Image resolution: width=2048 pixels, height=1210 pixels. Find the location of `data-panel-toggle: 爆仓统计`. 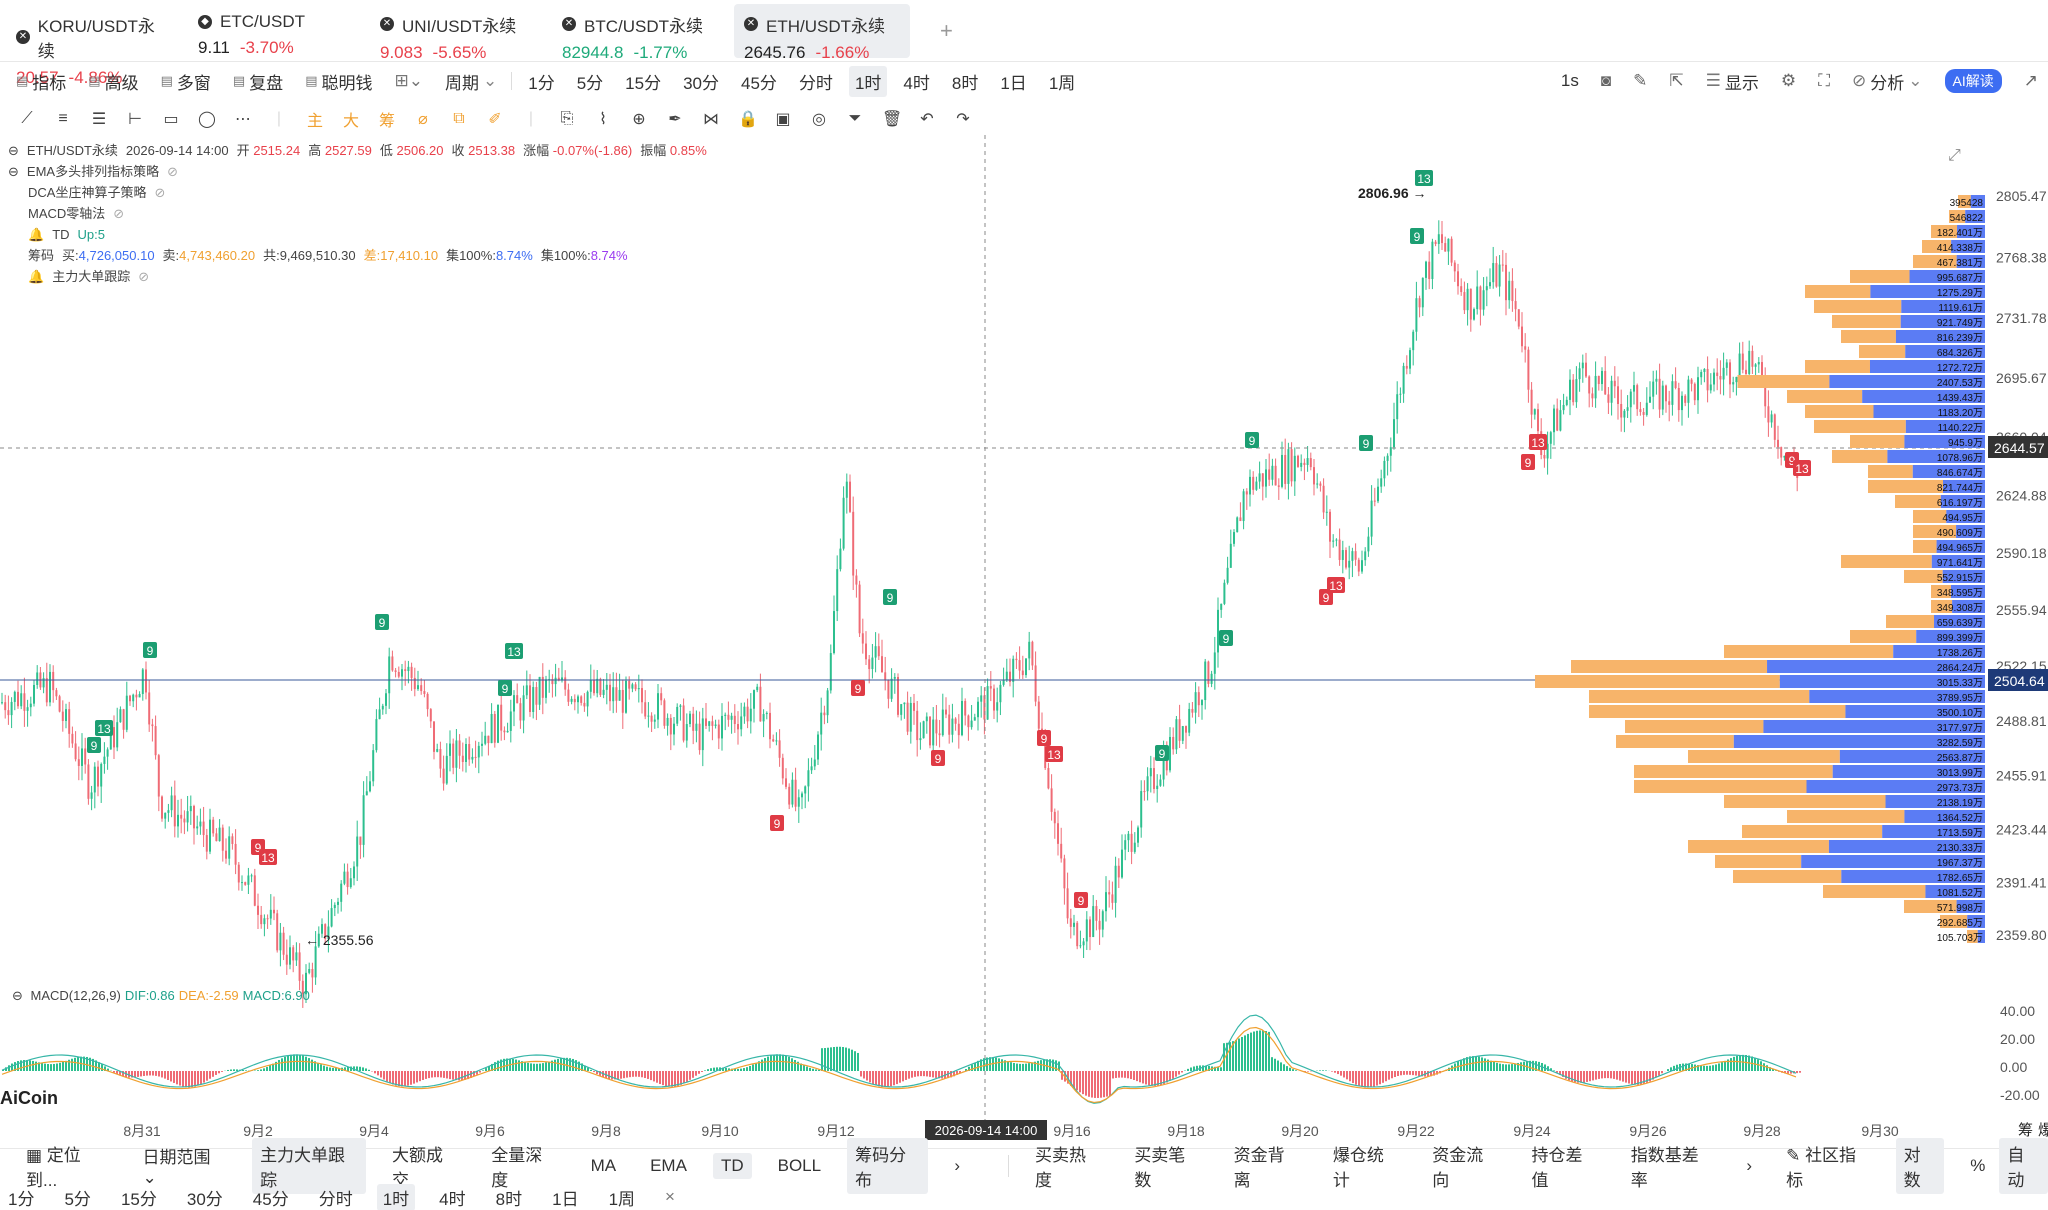

data-panel-toggle: 爆仓统计 is located at coordinates (1358, 1167).